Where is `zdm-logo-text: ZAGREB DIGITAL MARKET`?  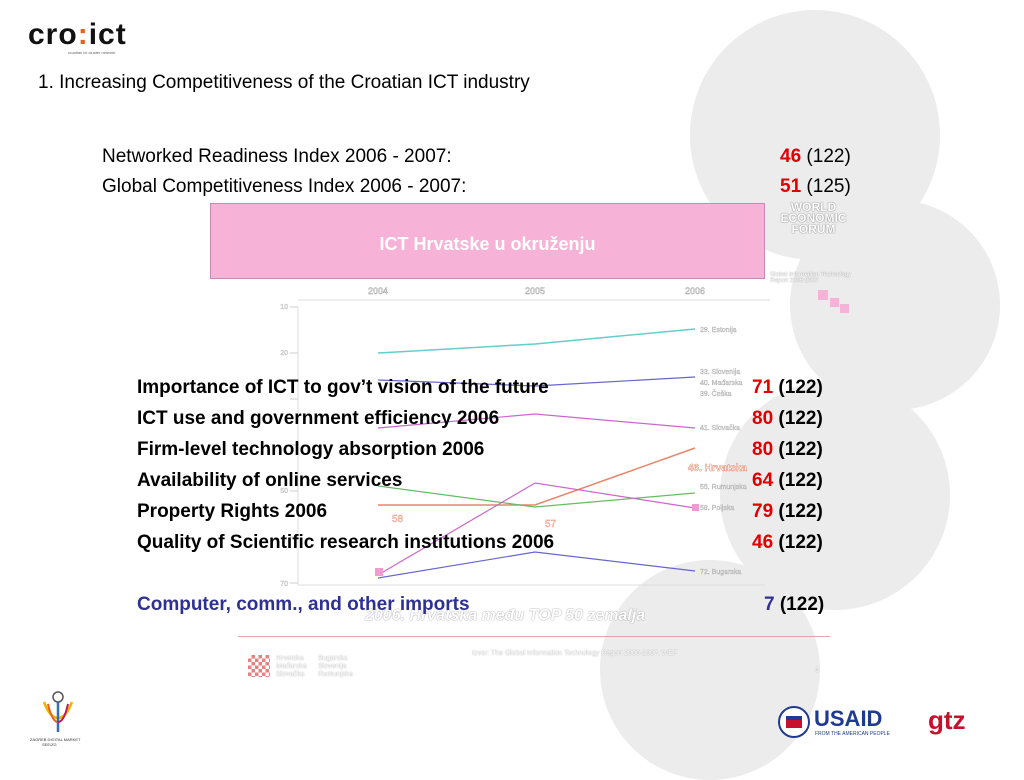 zdm-logo-text: ZAGREB DIGITAL MARKET is located at coordinates (55, 739).